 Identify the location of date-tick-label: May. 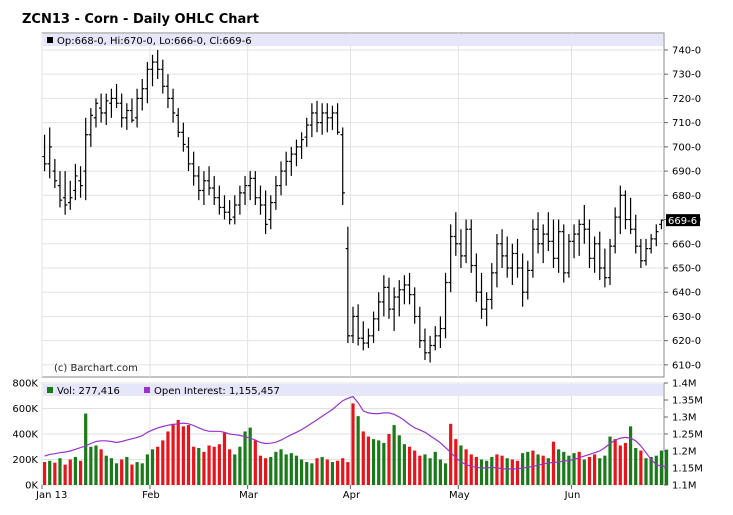
(459, 495).